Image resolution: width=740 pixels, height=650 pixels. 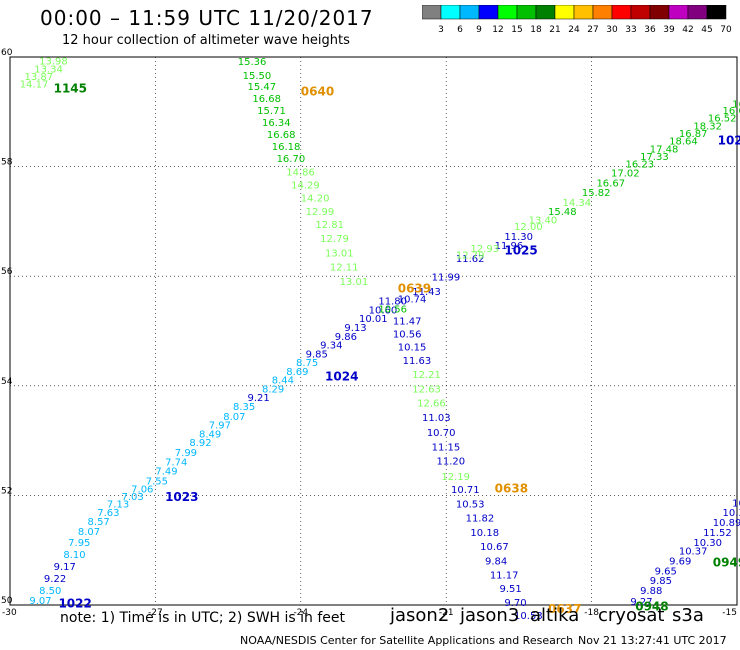 I want to click on wave-height-value: 8.75, so click(x=307, y=363).